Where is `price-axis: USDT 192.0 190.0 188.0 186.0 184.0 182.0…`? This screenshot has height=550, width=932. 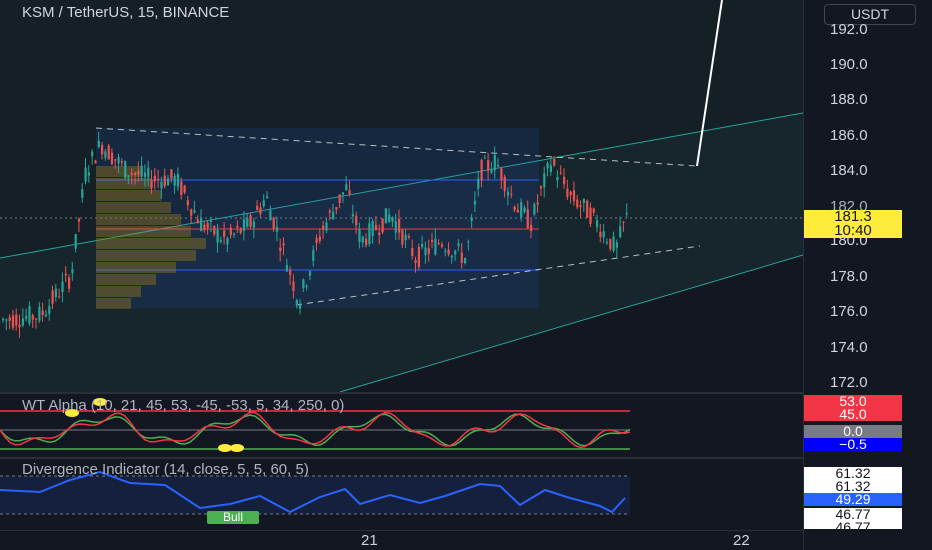 price-axis: USDT 192.0 190.0 188.0 186.0 184.0 182.0… is located at coordinates (867, 275).